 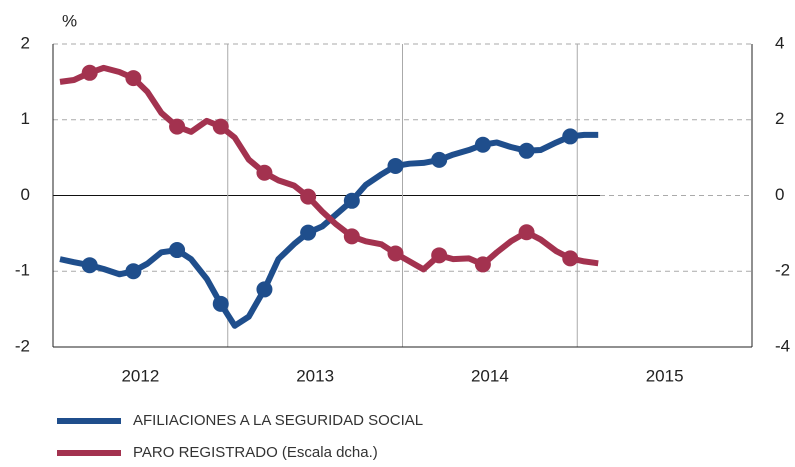 What do you see at coordinates (140, 375) in the screenshot?
I see `x-tick-label: 2012` at bounding box center [140, 375].